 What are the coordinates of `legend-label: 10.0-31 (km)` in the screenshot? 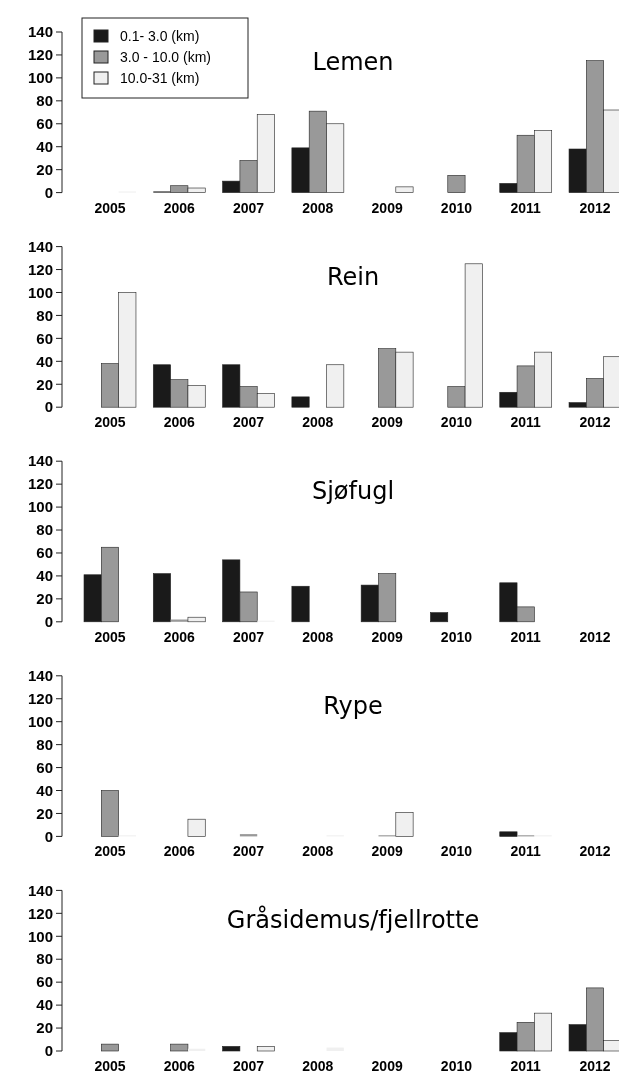 It's located at (160, 77).